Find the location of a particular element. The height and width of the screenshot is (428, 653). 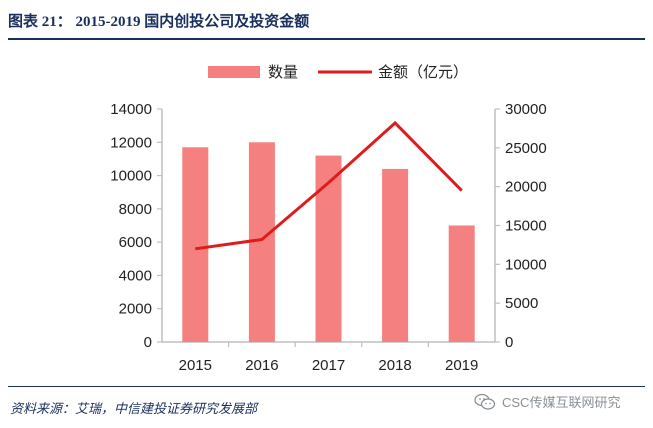

watermark-text: CSC传媒互联网研究 is located at coordinates (561, 402).